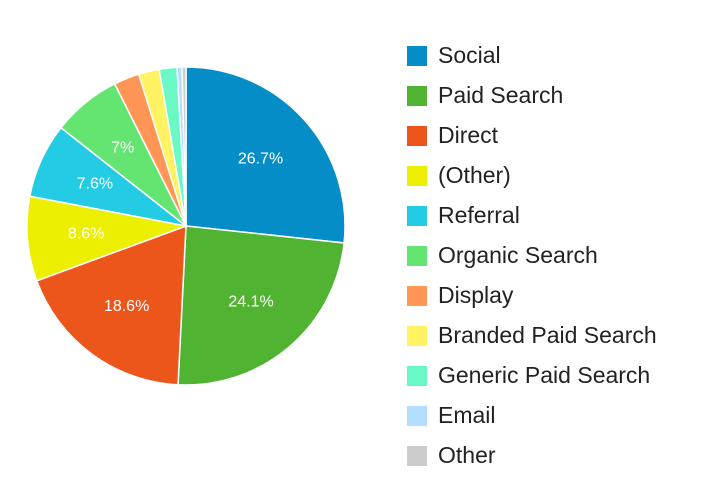 This screenshot has height=502, width=720. What do you see at coordinates (95, 184) in the screenshot?
I see `slice-label: 7.6%` at bounding box center [95, 184].